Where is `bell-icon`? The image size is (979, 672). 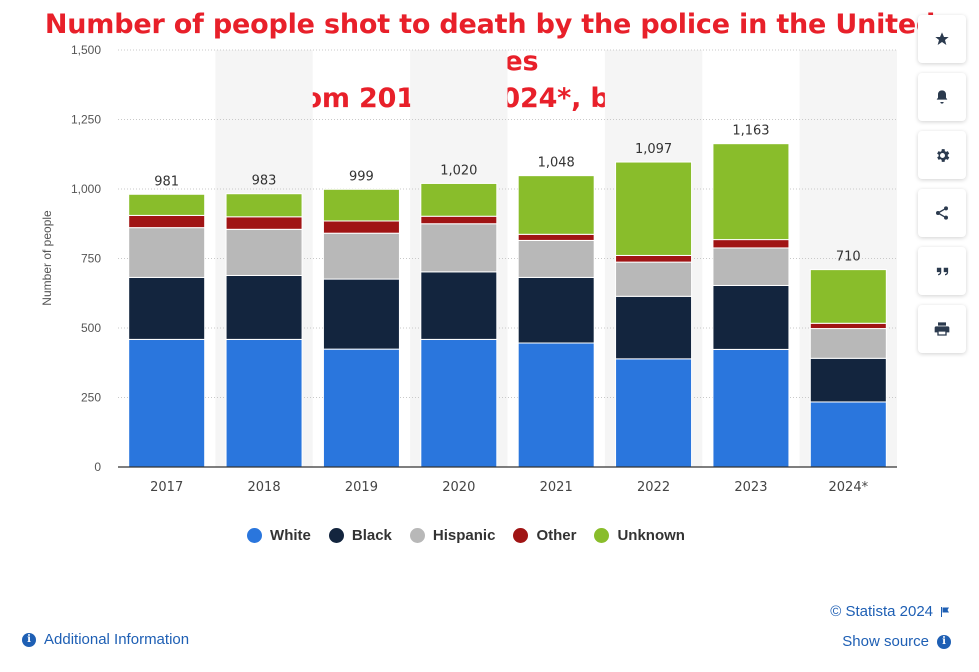
bell-icon is located at coordinates (942, 97).